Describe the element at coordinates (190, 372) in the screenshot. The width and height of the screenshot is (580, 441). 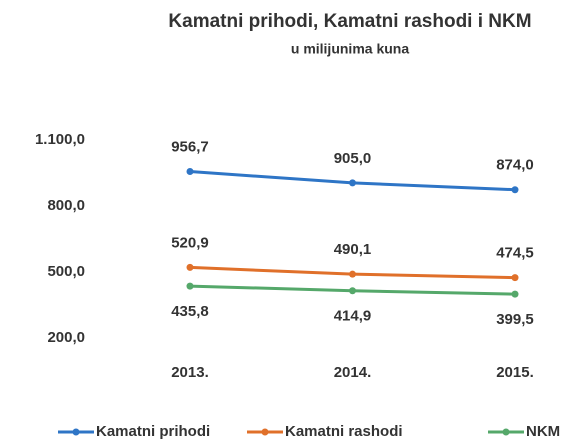
I see `x-tick-label: 2013.` at that location.